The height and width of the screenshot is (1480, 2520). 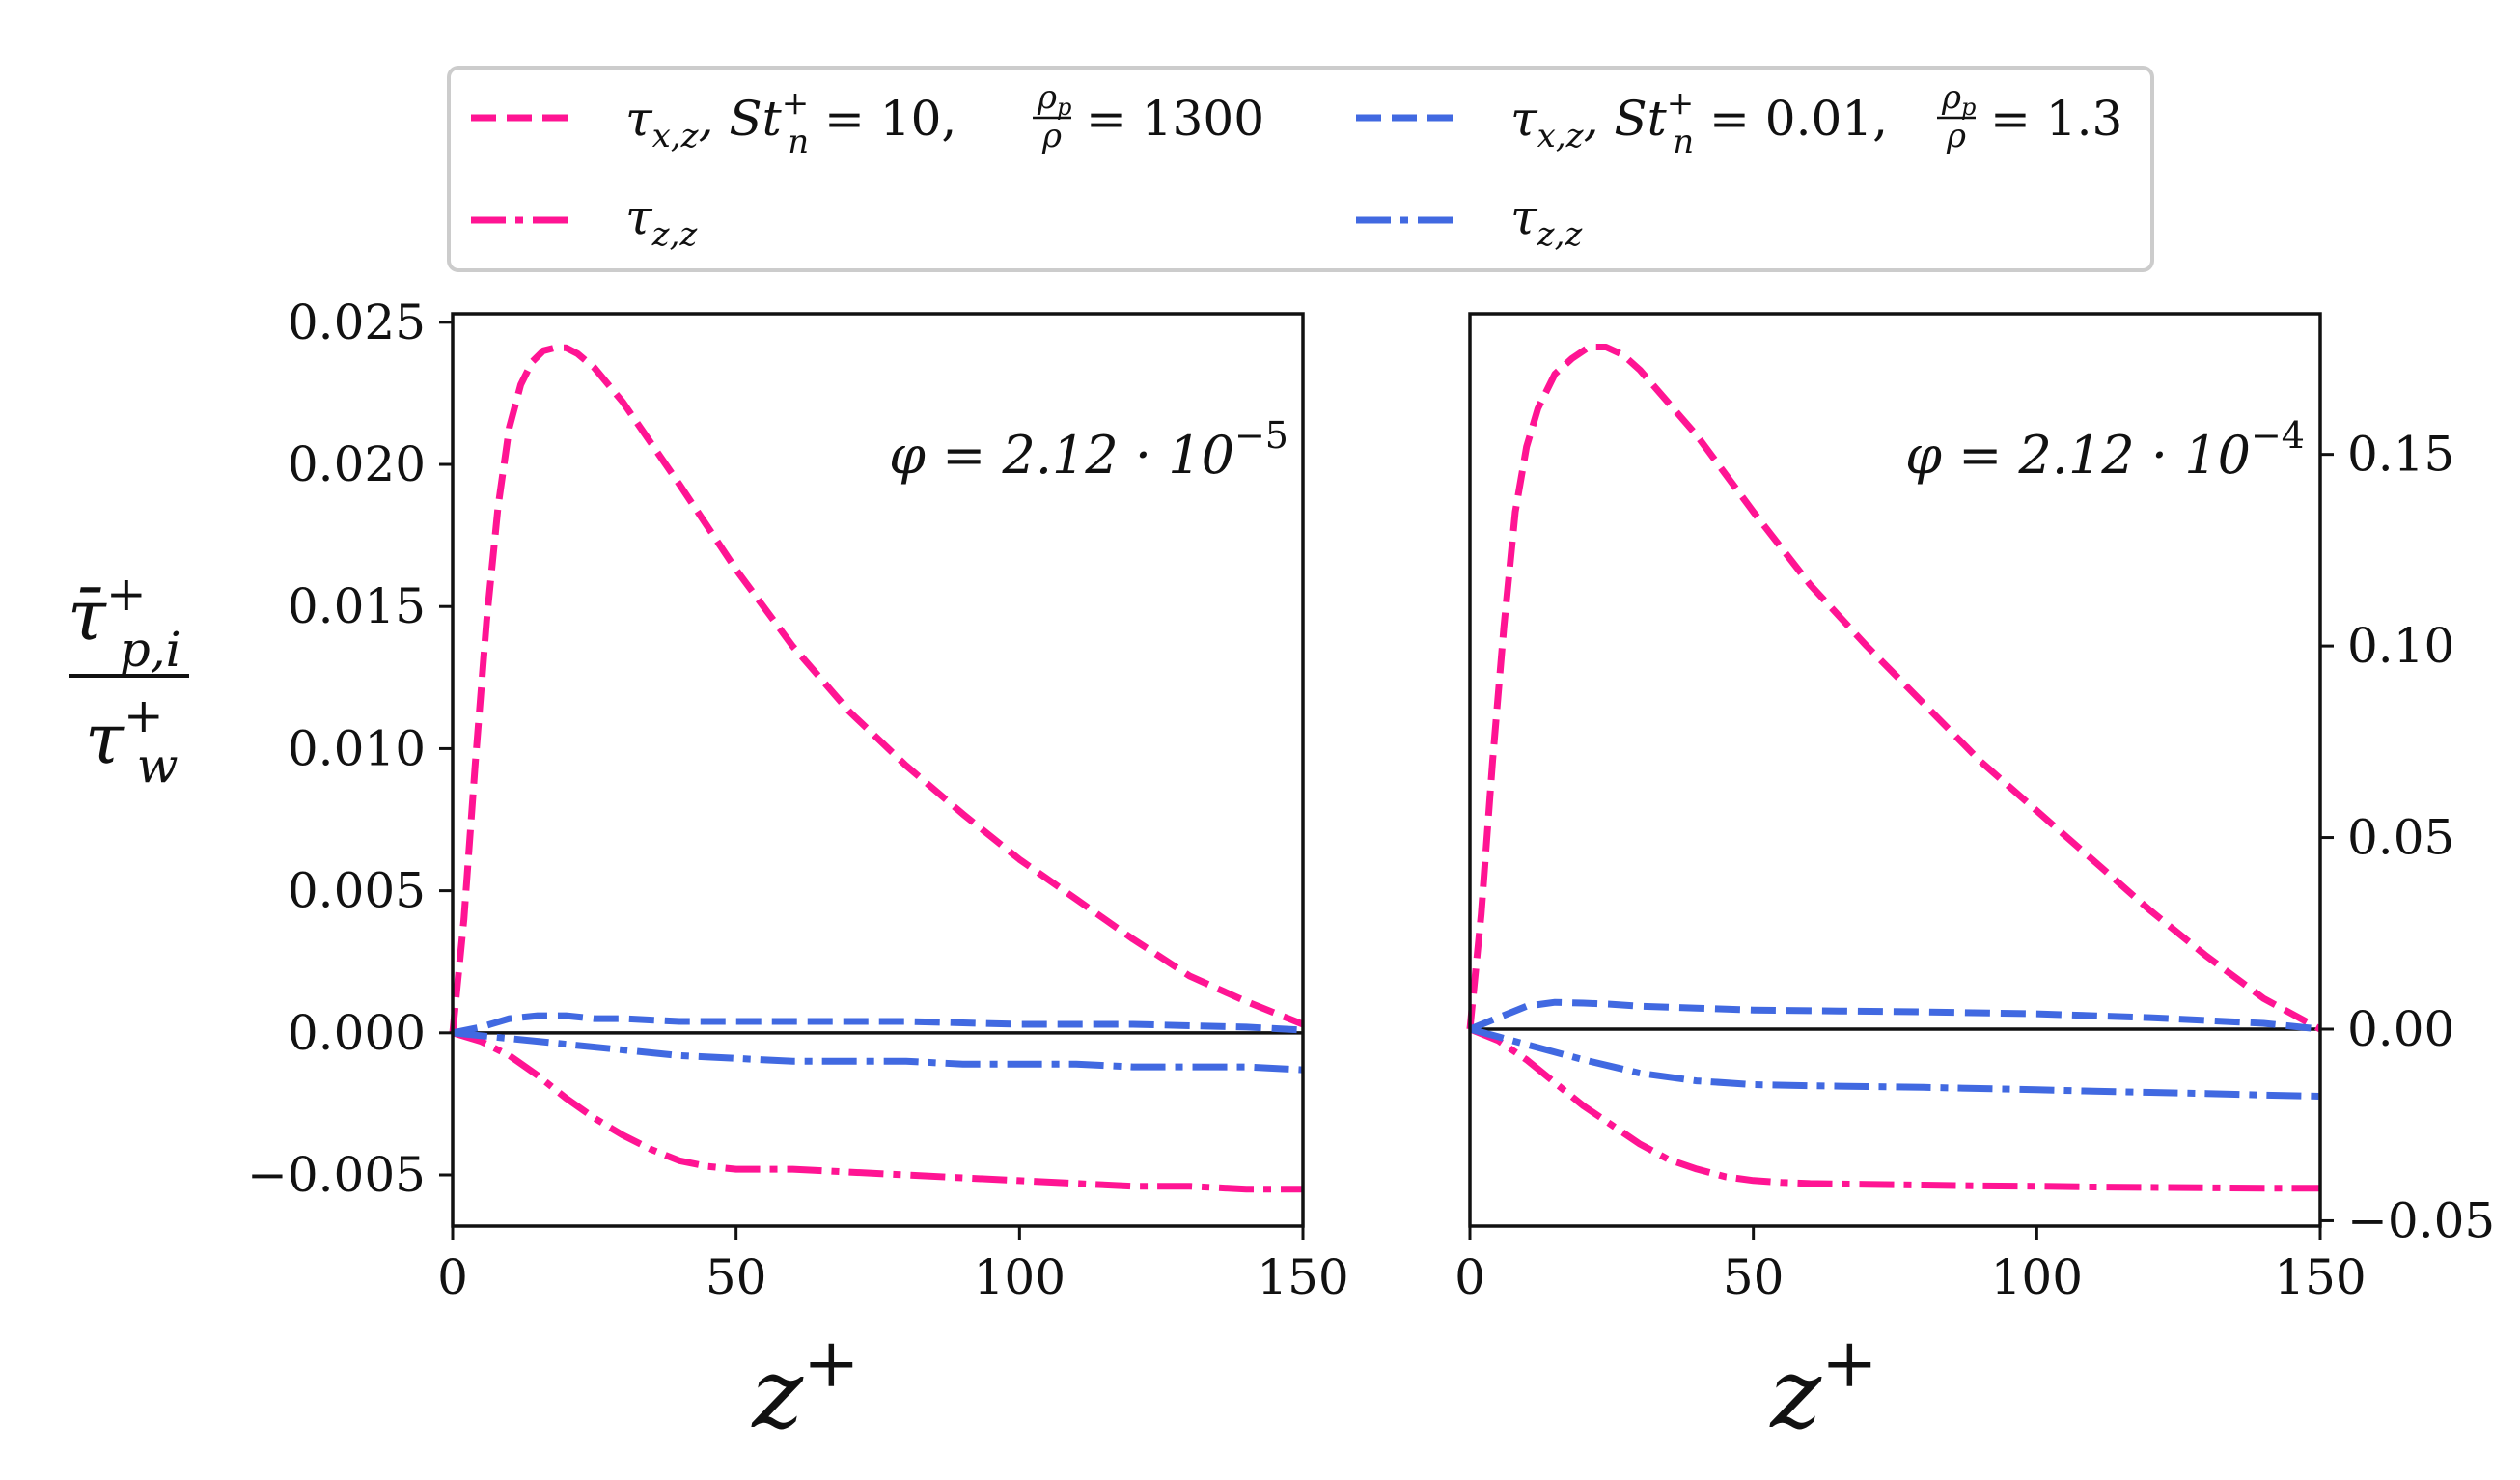 What do you see at coordinates (1175, 119) in the screenshot?
I see `legend-tail-pink: = 1300` at bounding box center [1175, 119].